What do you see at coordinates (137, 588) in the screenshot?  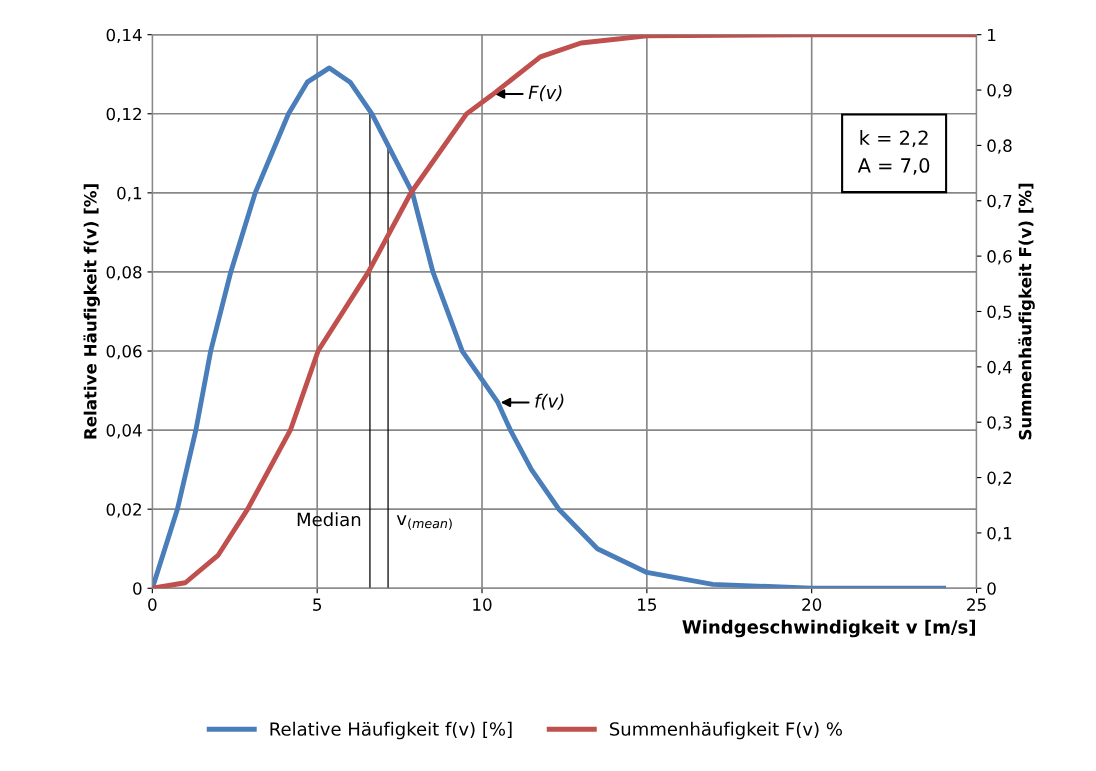 I see `y-tick-label: 0` at bounding box center [137, 588].